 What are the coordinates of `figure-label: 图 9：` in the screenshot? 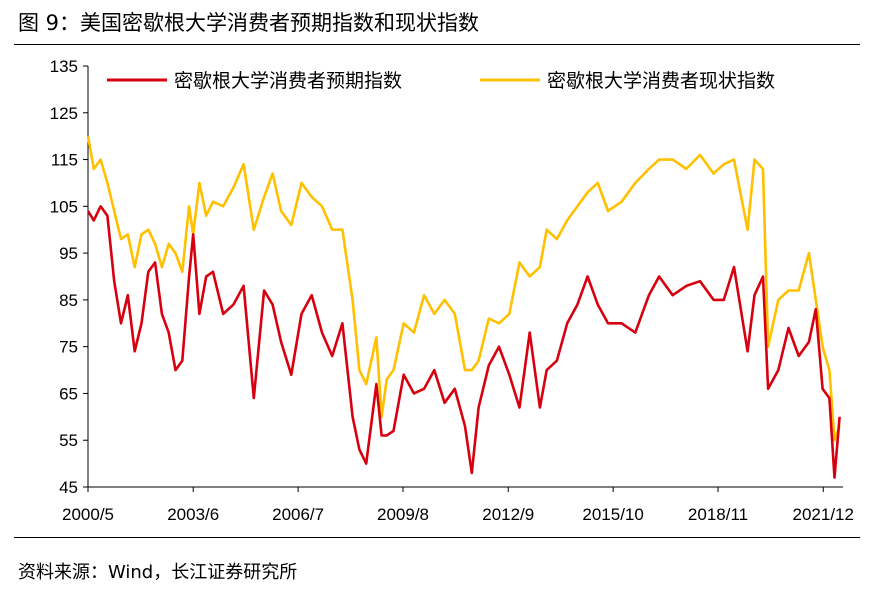 It's located at (49, 23).